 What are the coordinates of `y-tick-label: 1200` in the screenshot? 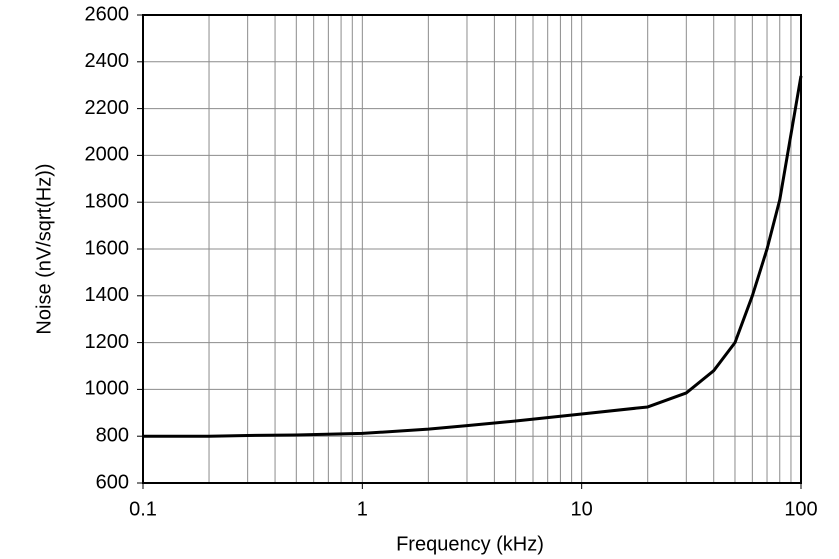 It's located at (107, 342).